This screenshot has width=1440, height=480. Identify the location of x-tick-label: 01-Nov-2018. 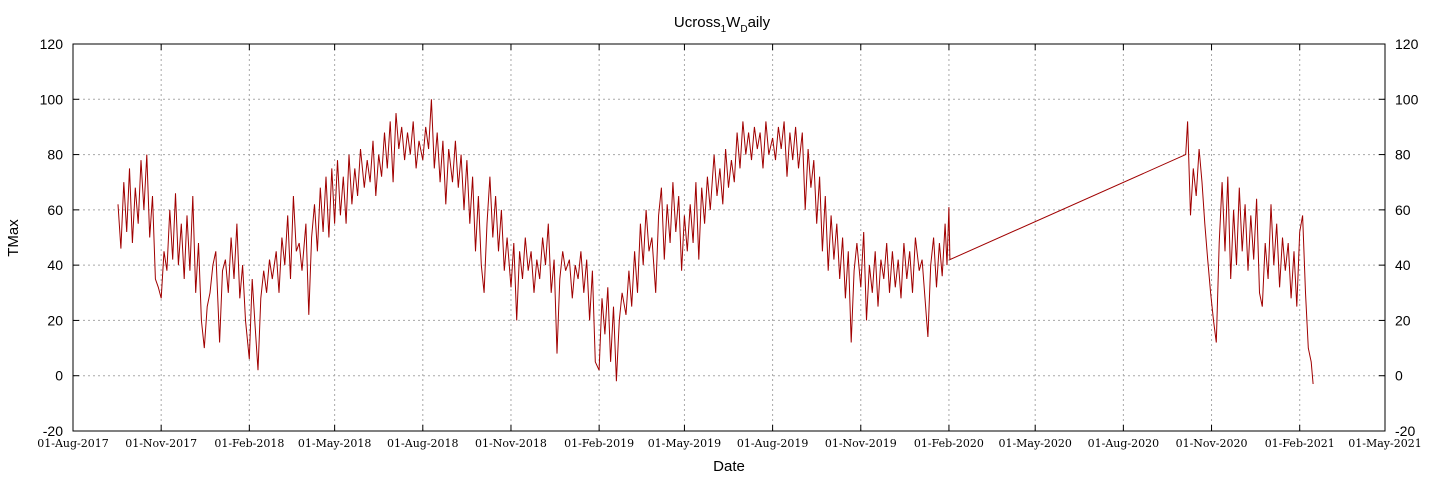
(511, 443).